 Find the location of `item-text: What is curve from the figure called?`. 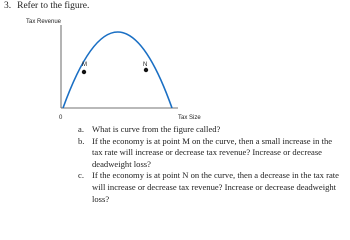

item-text: What is curve from the figure called? is located at coordinates (156, 129).